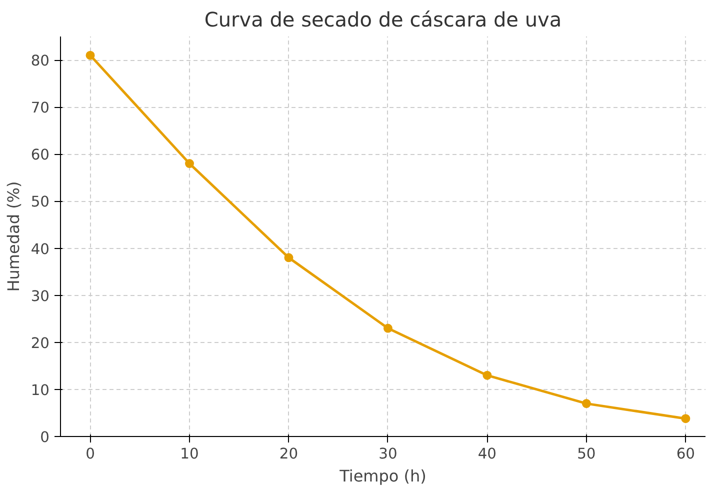 This screenshot has width=710, height=488. What do you see at coordinates (487, 454) in the screenshot?
I see `x-tick-label: 40` at bounding box center [487, 454].